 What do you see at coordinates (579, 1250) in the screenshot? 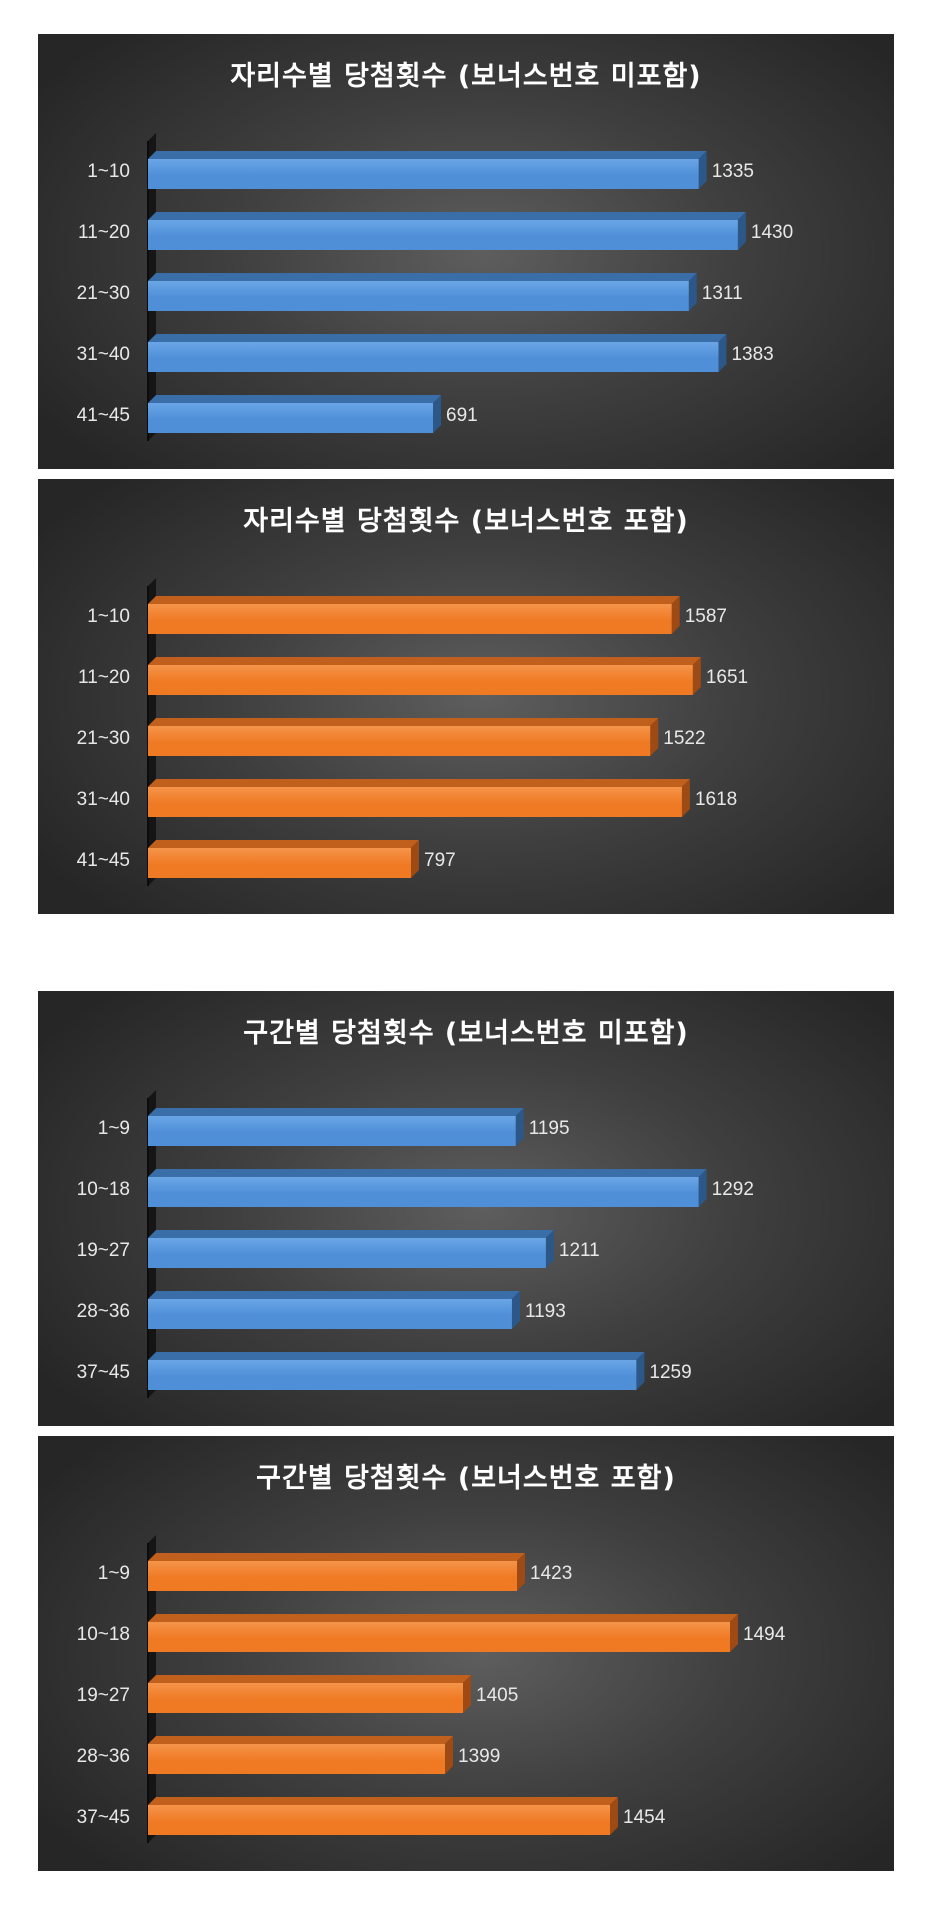
I see `data-label: 1211` at bounding box center [579, 1250].